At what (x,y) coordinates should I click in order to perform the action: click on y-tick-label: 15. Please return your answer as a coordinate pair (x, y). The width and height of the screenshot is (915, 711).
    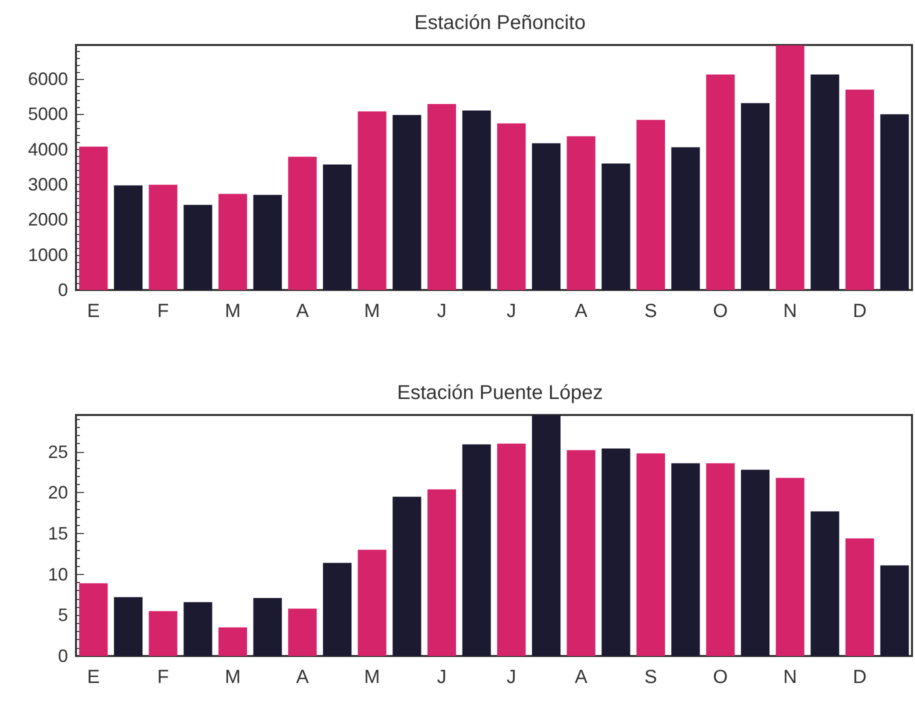
    Looking at the image, I should click on (58, 533).